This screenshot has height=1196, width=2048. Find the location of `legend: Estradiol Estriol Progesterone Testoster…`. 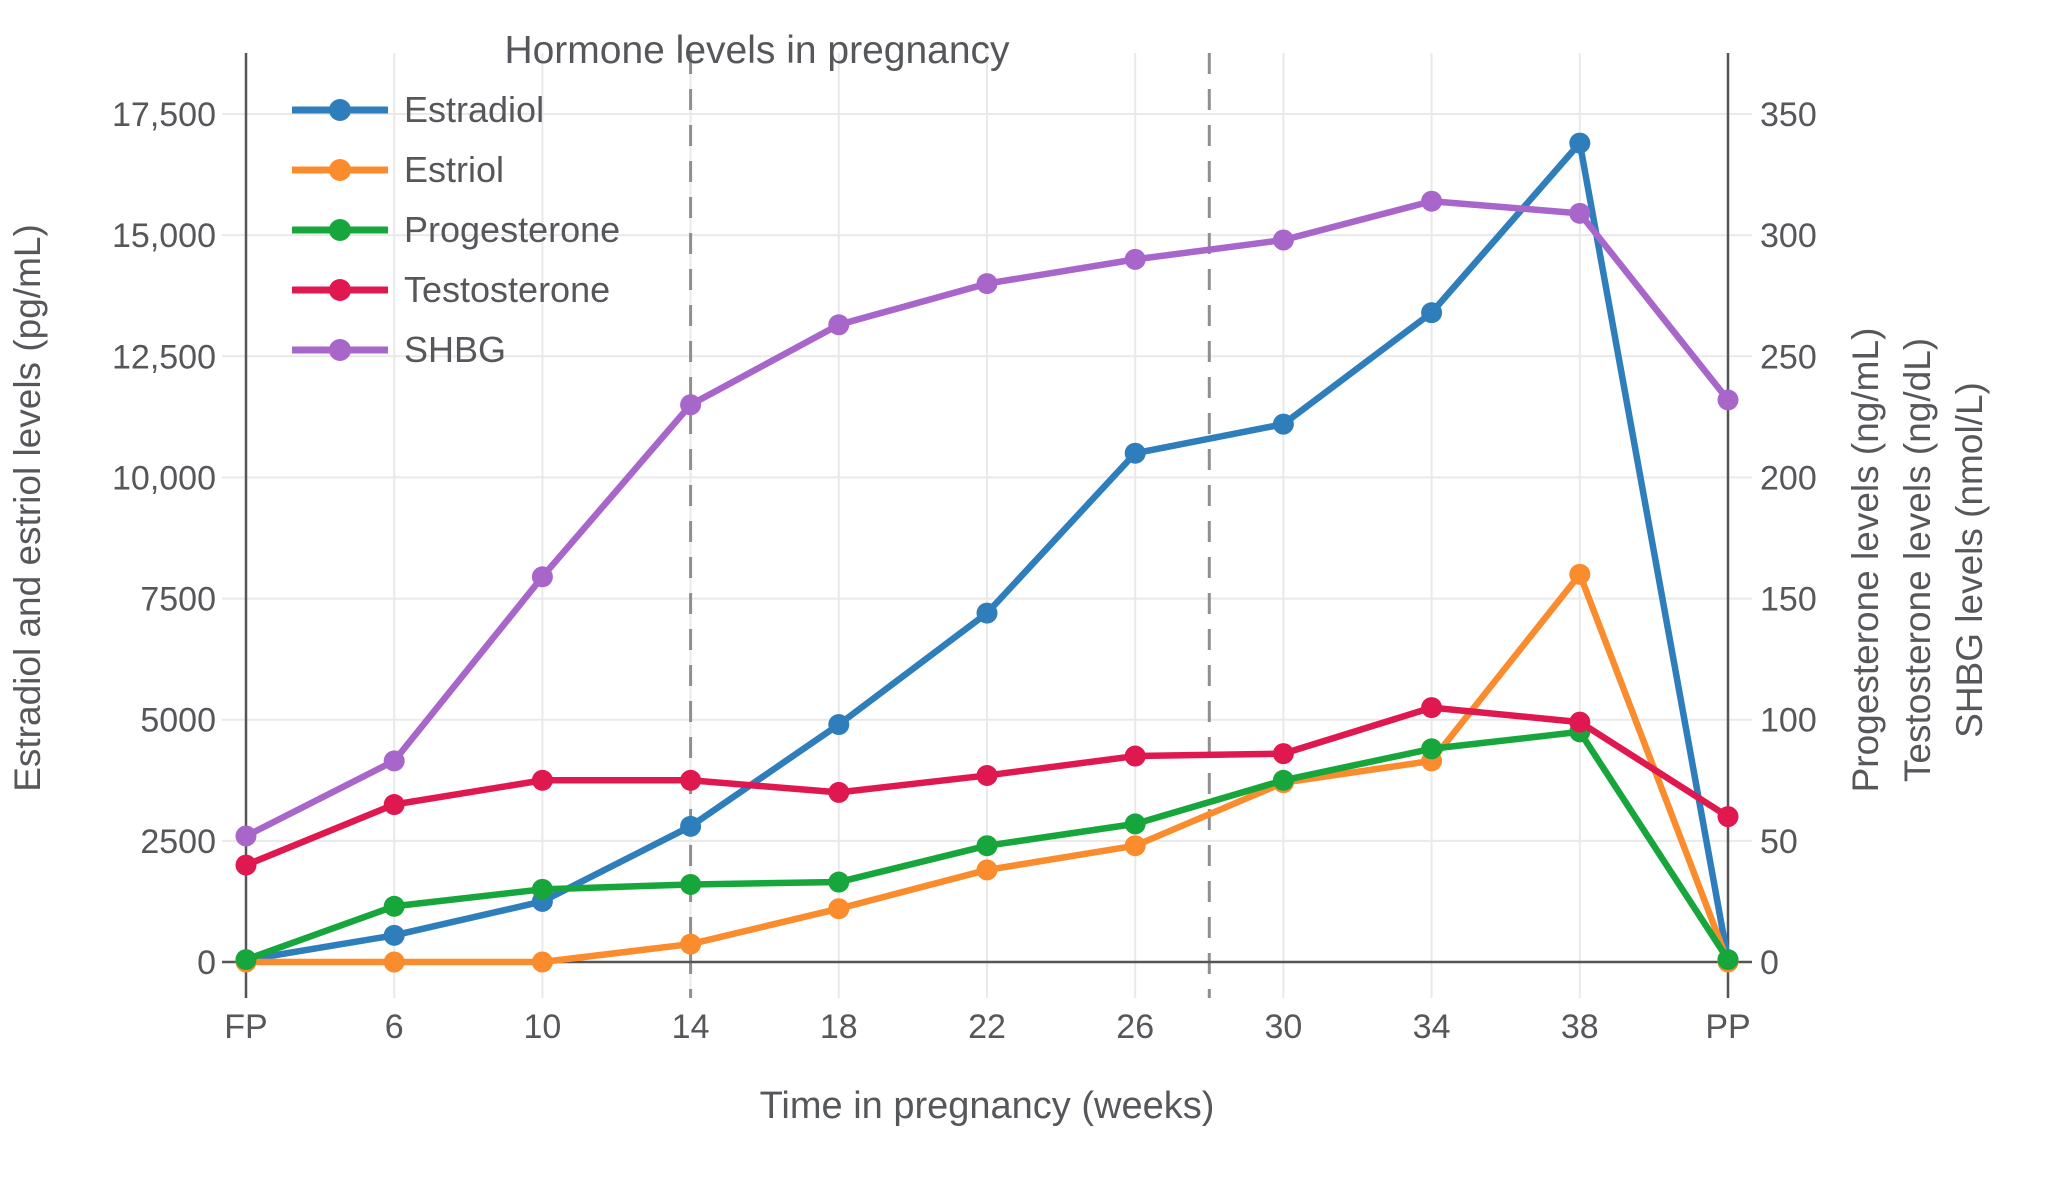

legend: Estradiol Estriol Progesterone Testoster… is located at coordinates (456, 229).